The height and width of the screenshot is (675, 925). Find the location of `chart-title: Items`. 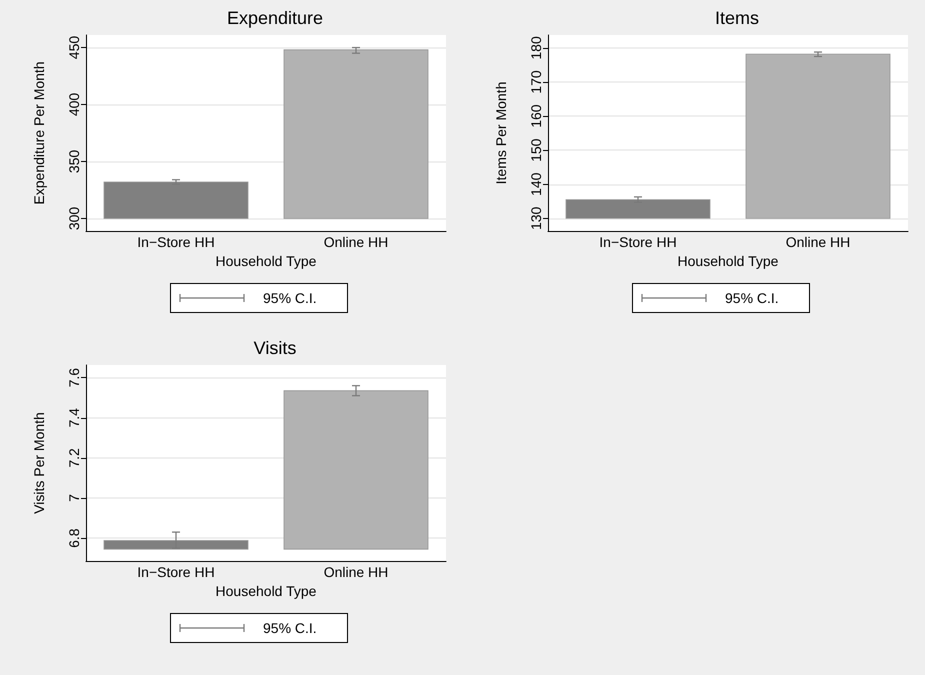

chart-title: Items is located at coordinates (737, 18).